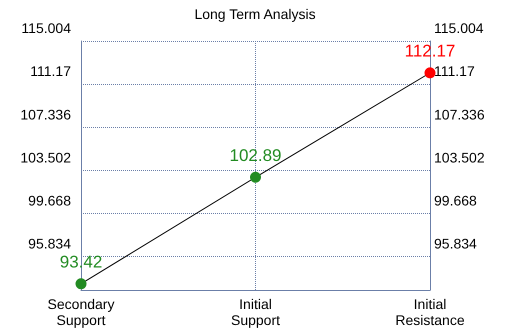 This screenshot has width=510, height=330. Describe the element at coordinates (456, 244) in the screenshot. I see `y2-tick-label: 95.834` at that location.